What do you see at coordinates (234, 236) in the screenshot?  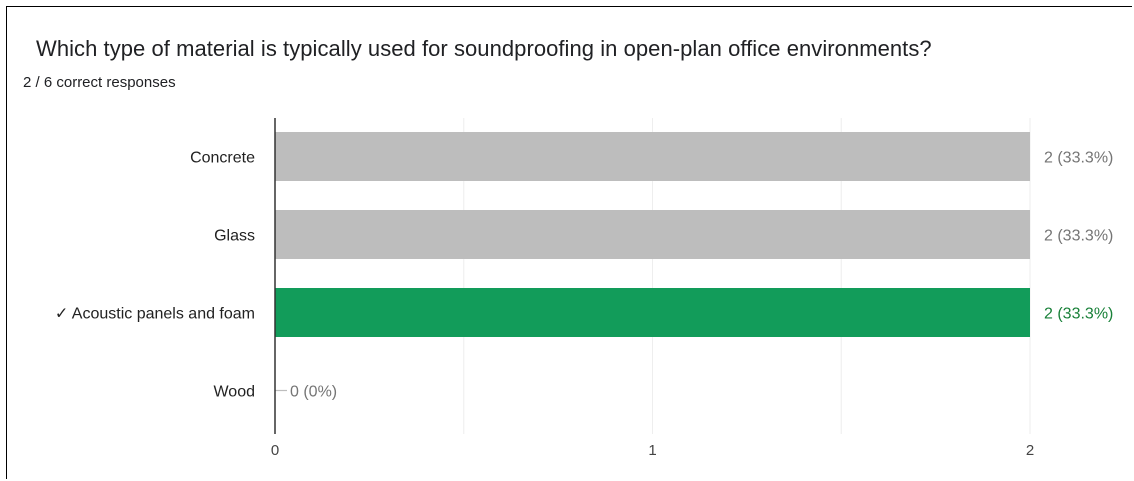 I see `category-label: Glass` at bounding box center [234, 236].